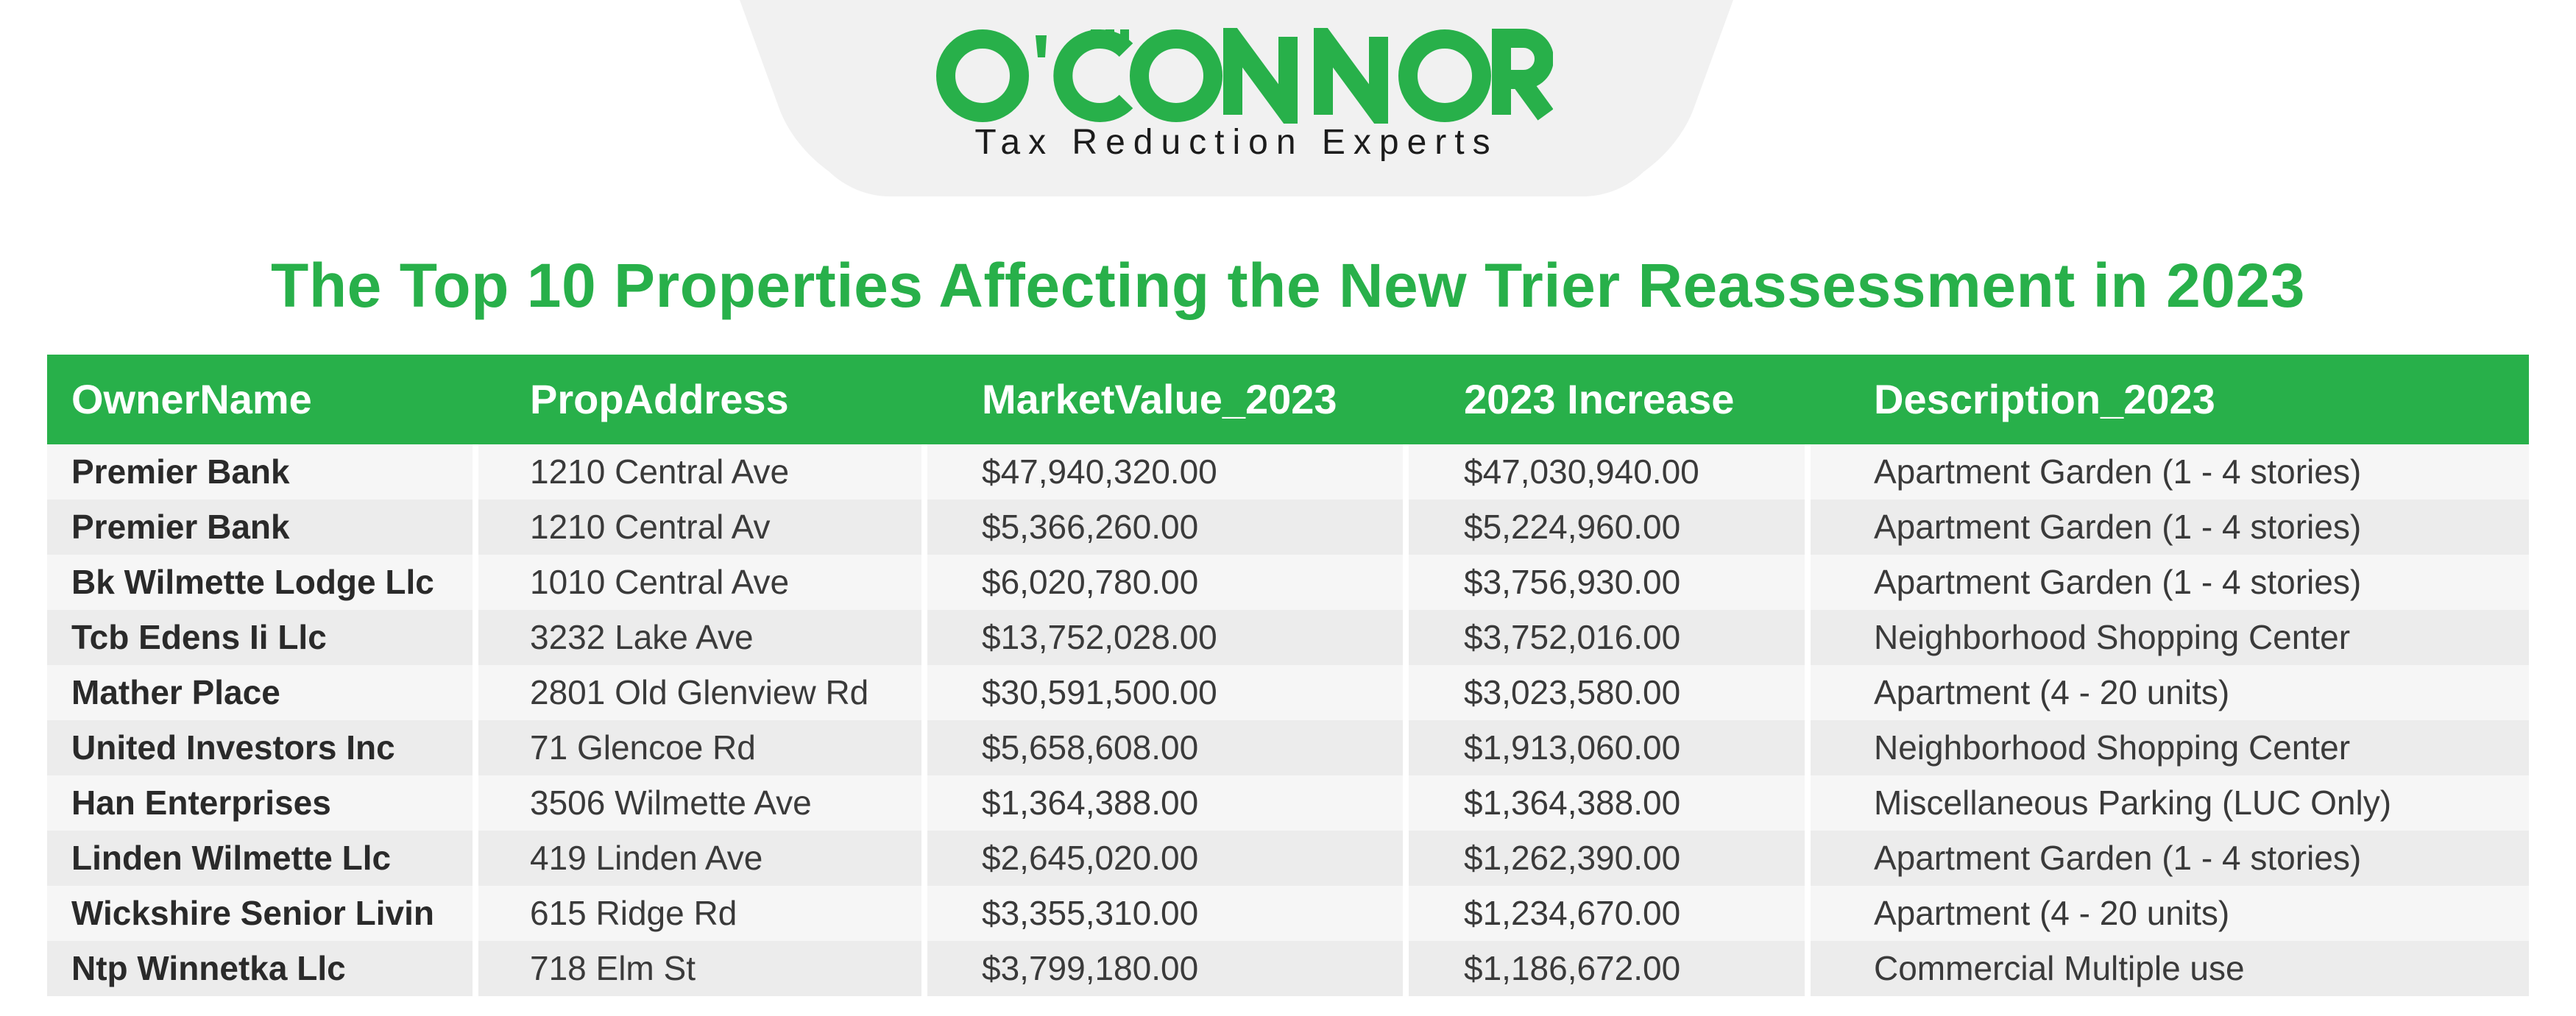 Image resolution: width=2576 pixels, height=1016 pixels. Describe the element at coordinates (201, 803) in the screenshot. I see `owner-name-cell: Han Enterprises` at that location.